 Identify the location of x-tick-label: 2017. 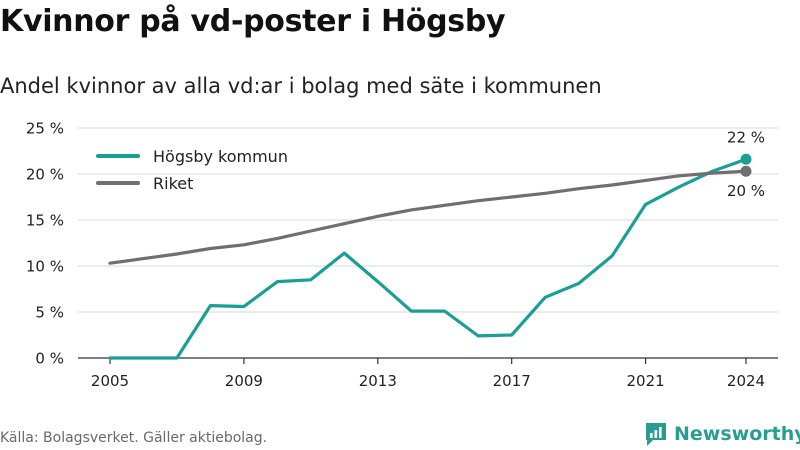
(512, 381).